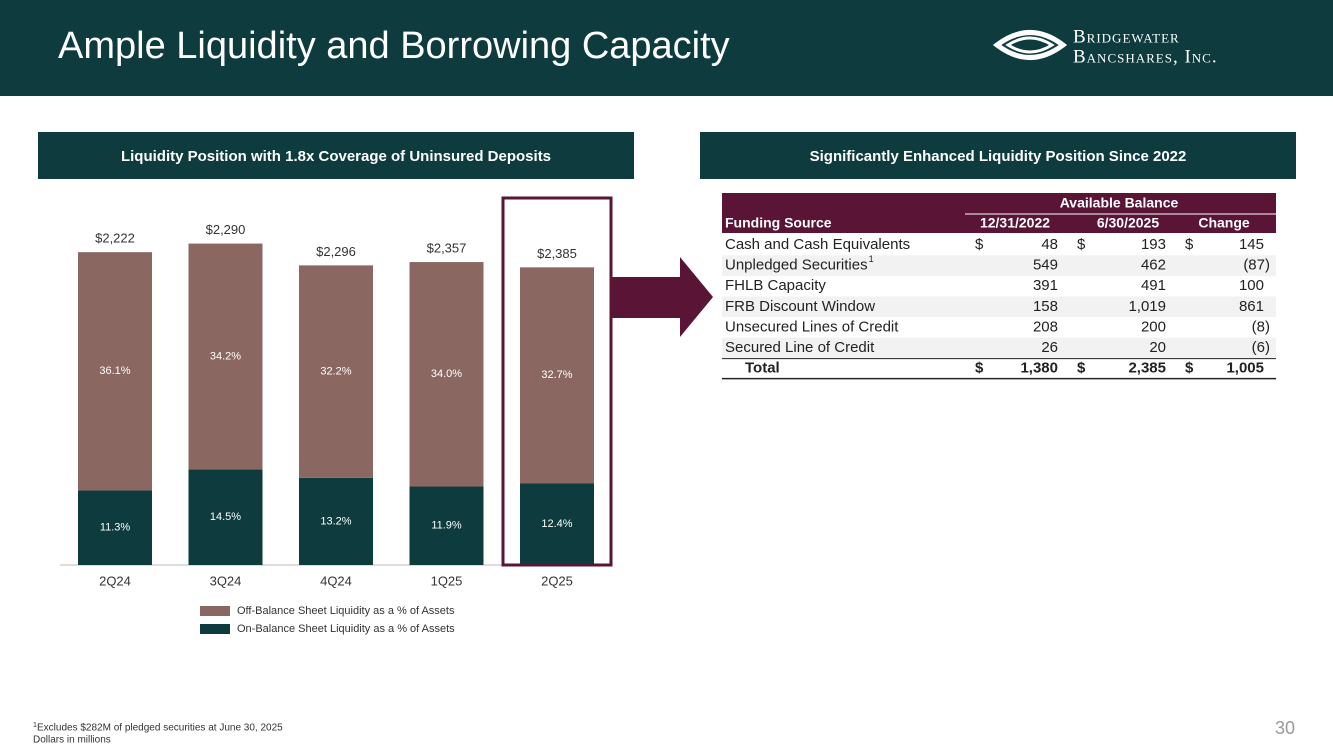  Describe the element at coordinates (72, 740) in the screenshot. I see `footnote-text: Dollars in millions` at that location.